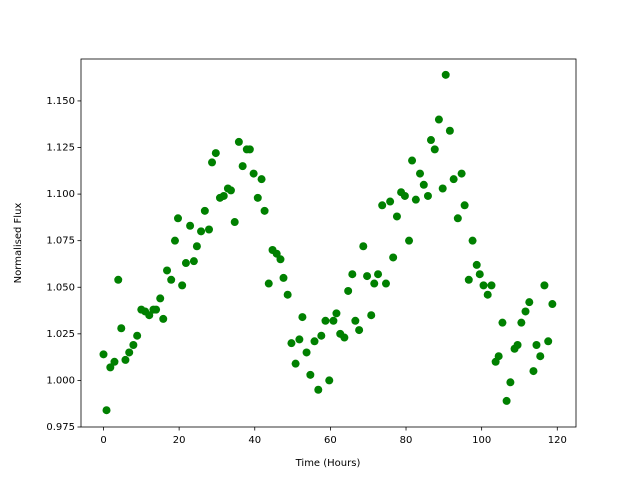 The width and height of the screenshot is (640, 484). Describe the element at coordinates (60, 148) in the screenshot. I see `y-tick-label: 1.125` at that location.